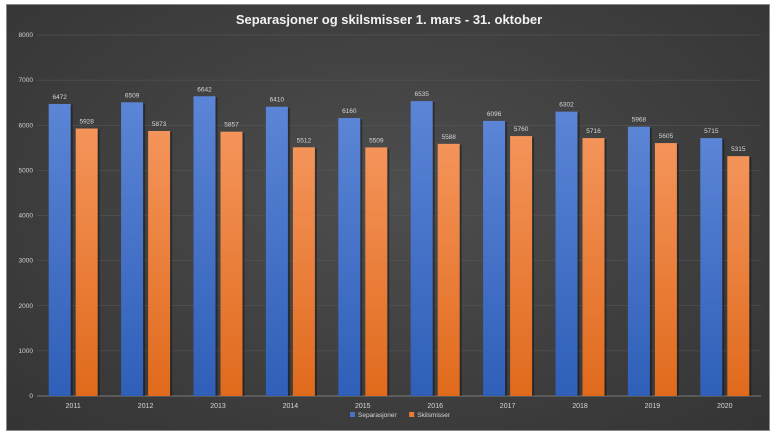 This screenshot has width=777, height=437. What do you see at coordinates (639, 120) in the screenshot?
I see `data-label: 5968` at bounding box center [639, 120].